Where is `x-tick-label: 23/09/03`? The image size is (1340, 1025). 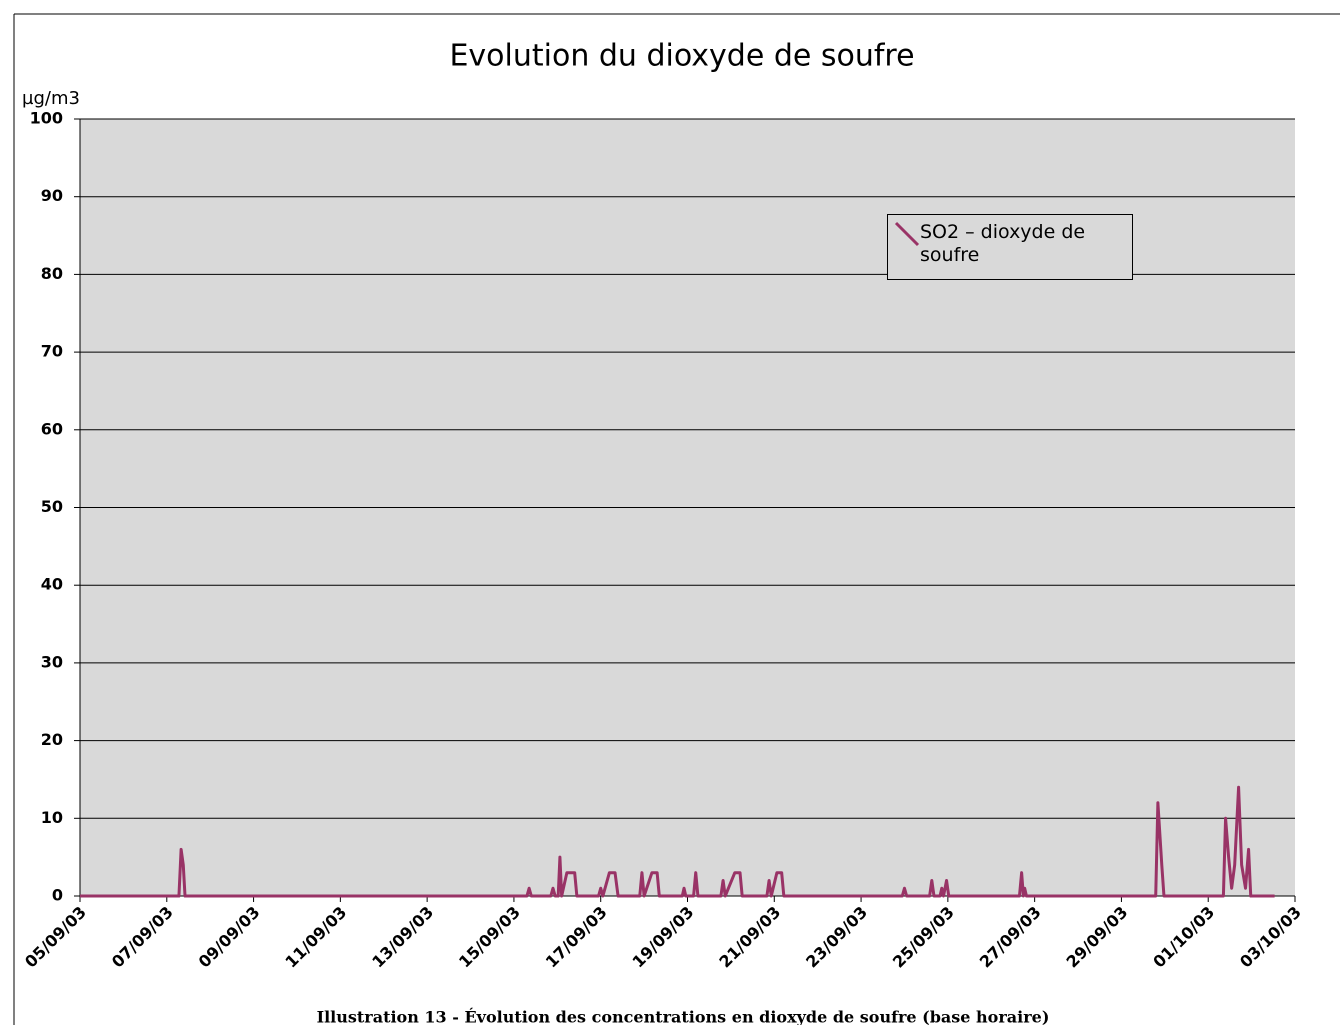
x-tick-label: 23/09/03 is located at coordinates (836, 937).